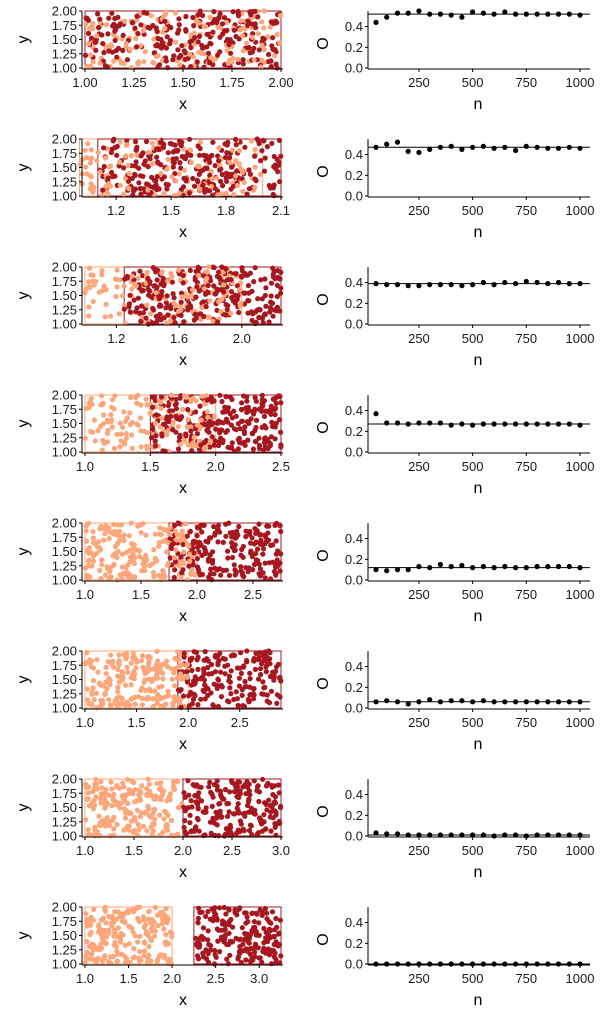 Image resolution: width=600 pixels, height=1024 pixels. Describe the element at coordinates (64, 679) in the screenshot. I see `y-tick-label: 1.50` at that location.